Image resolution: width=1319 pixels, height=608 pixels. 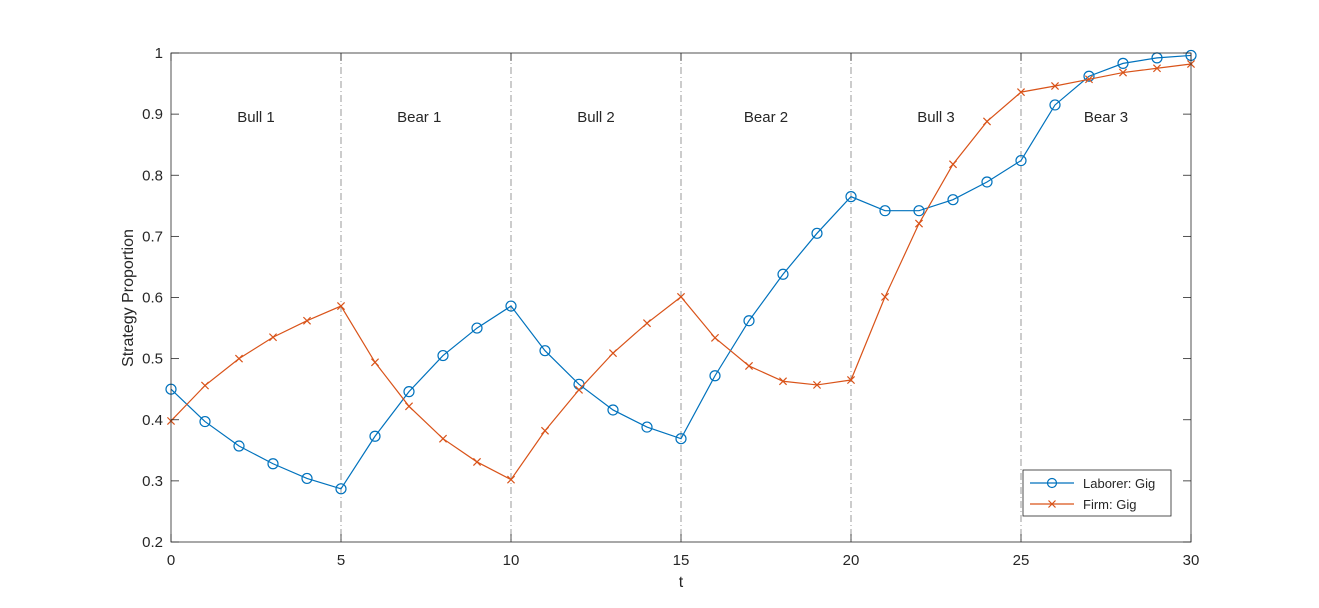 What do you see at coordinates (152, 420) in the screenshot?
I see `y-tick-label: 0.4` at bounding box center [152, 420].